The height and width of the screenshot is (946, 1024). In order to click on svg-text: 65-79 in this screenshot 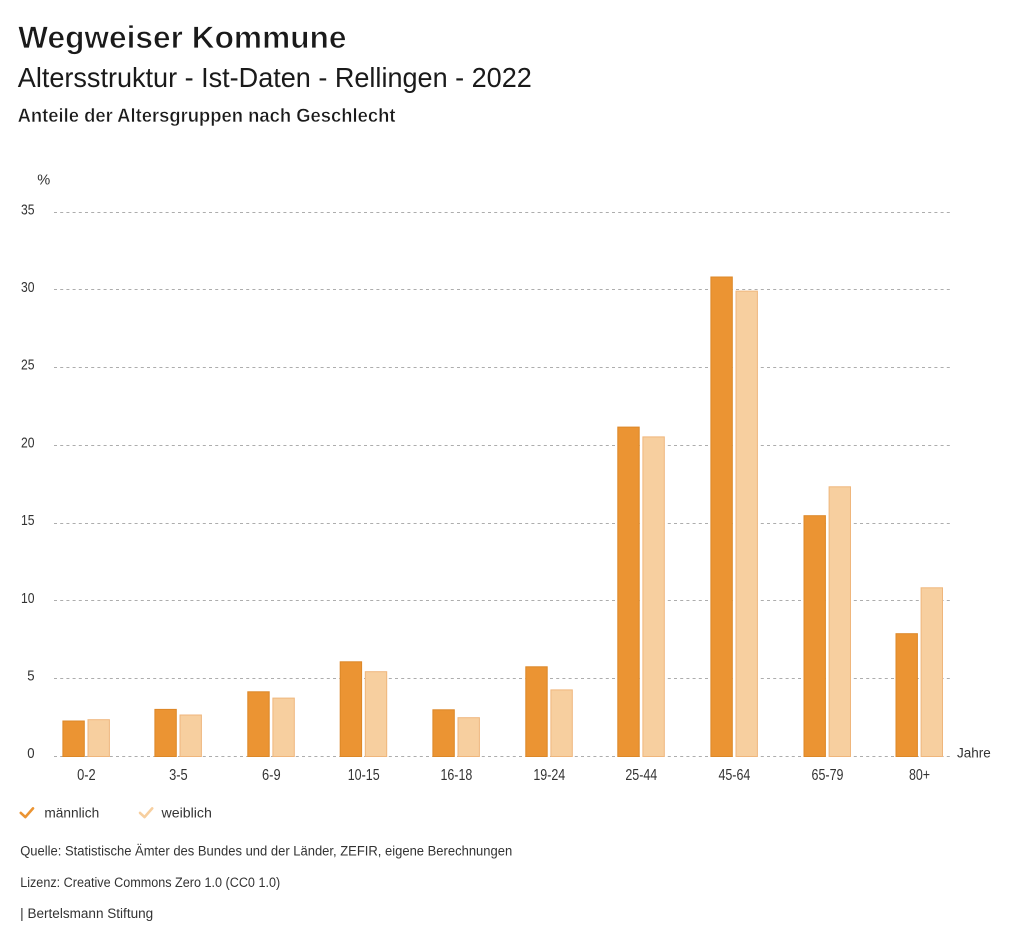, I will do `click(828, 775)`.